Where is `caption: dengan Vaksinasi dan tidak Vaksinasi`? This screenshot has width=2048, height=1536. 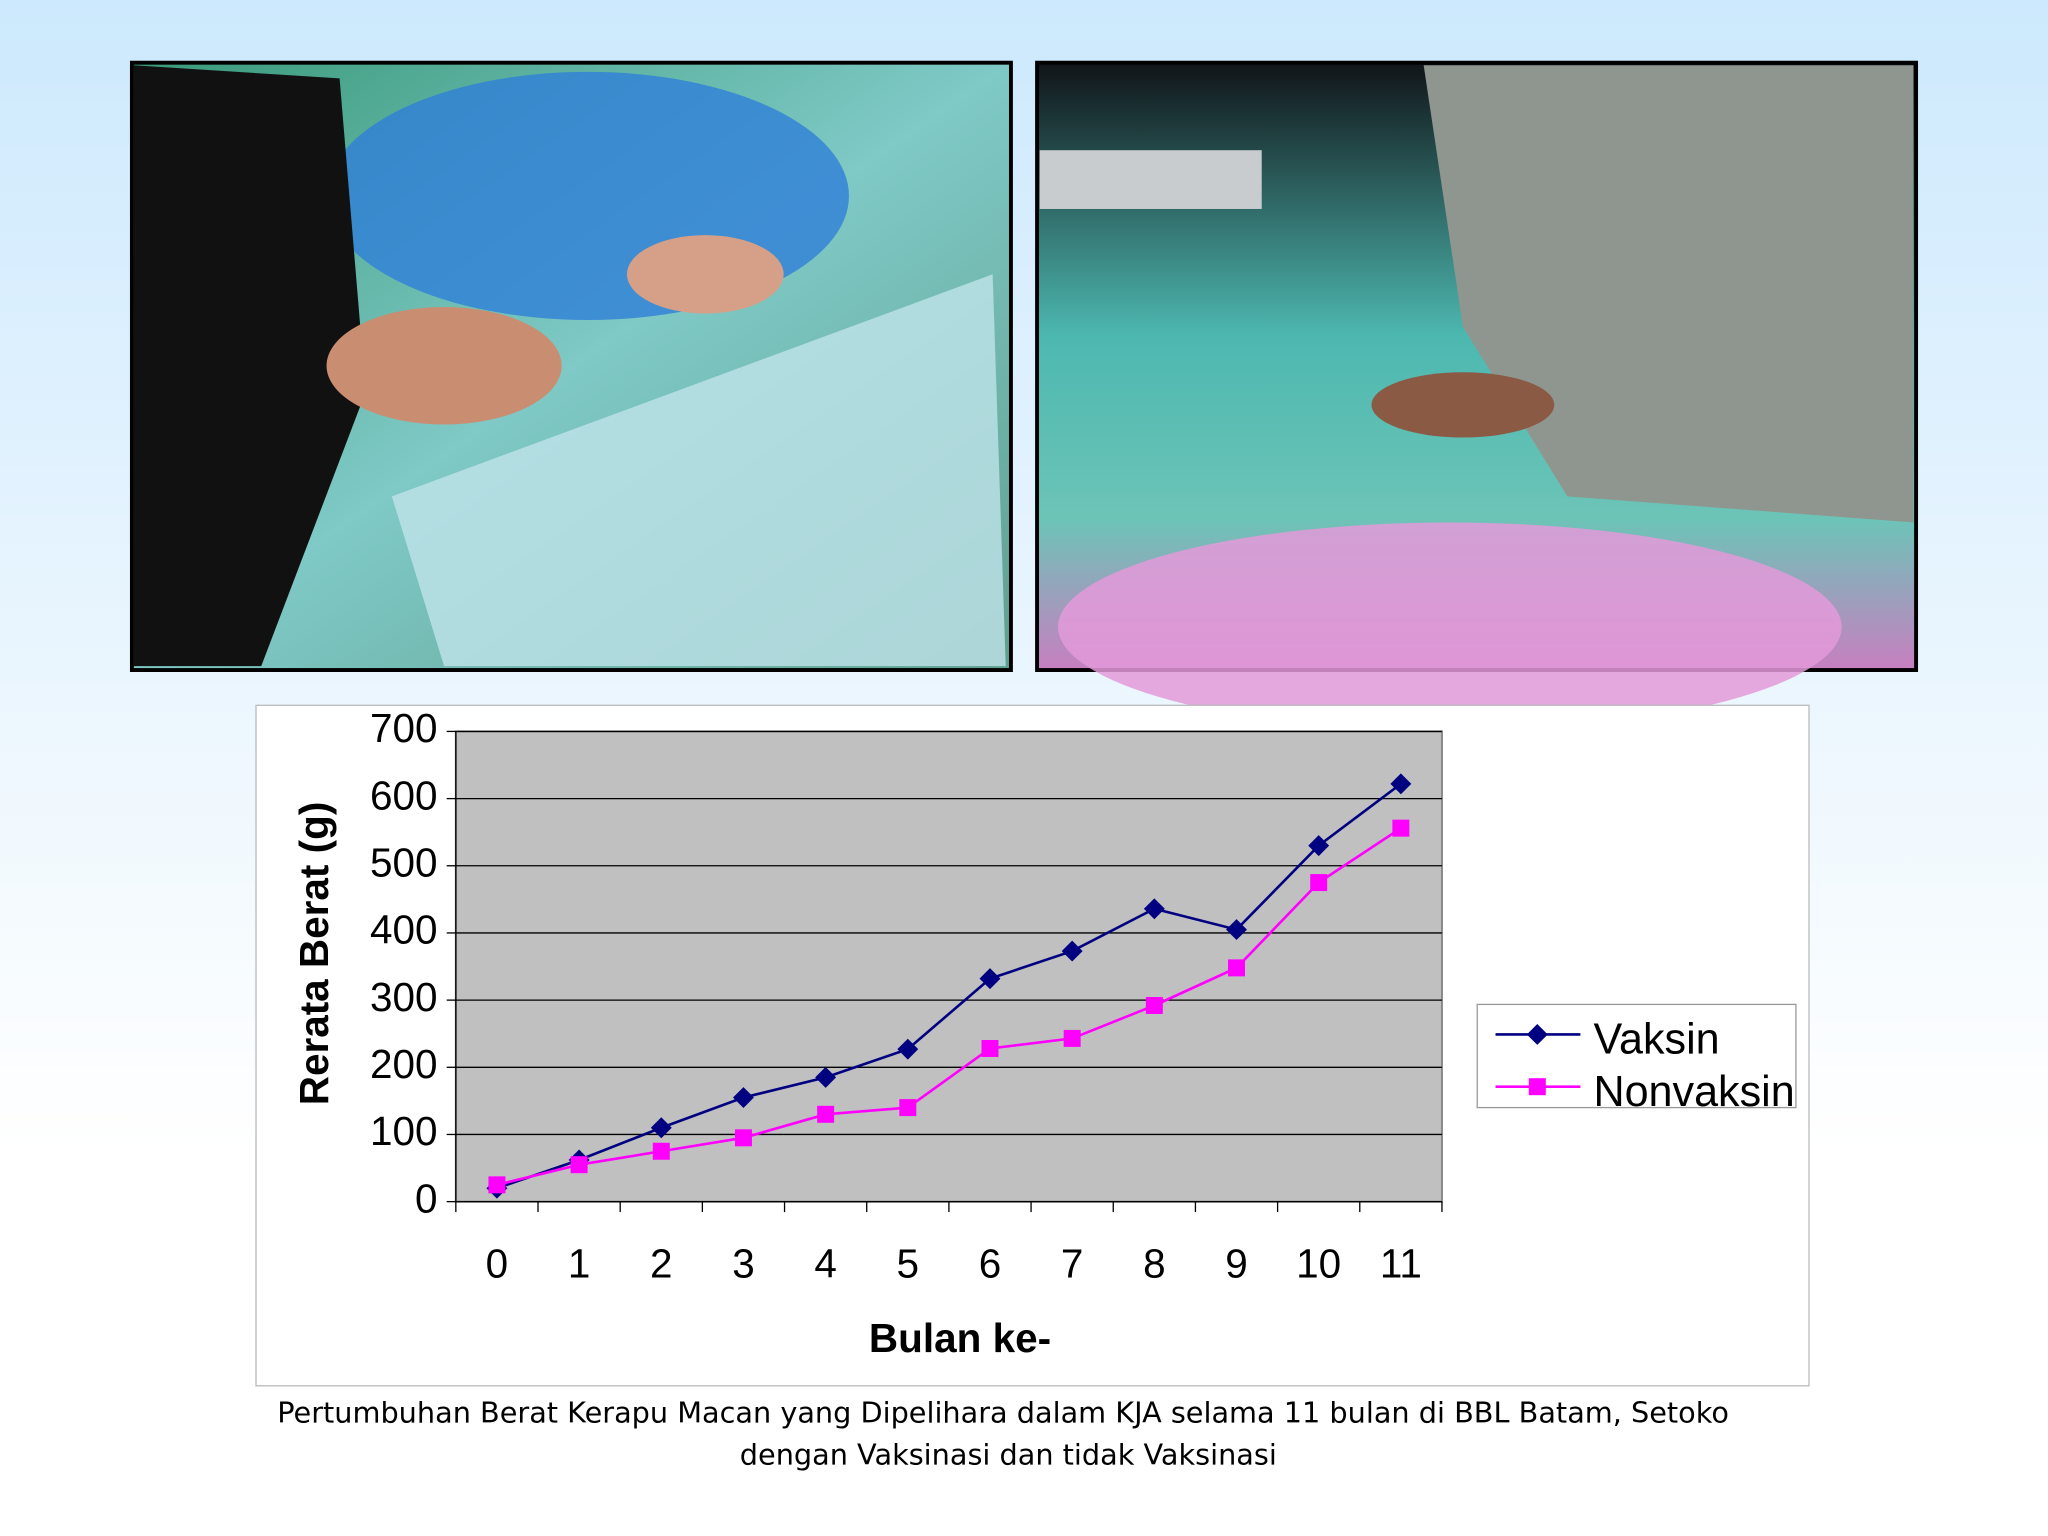 caption: dengan Vaksinasi dan tidak Vaksinasi is located at coordinates (1008, 1454).